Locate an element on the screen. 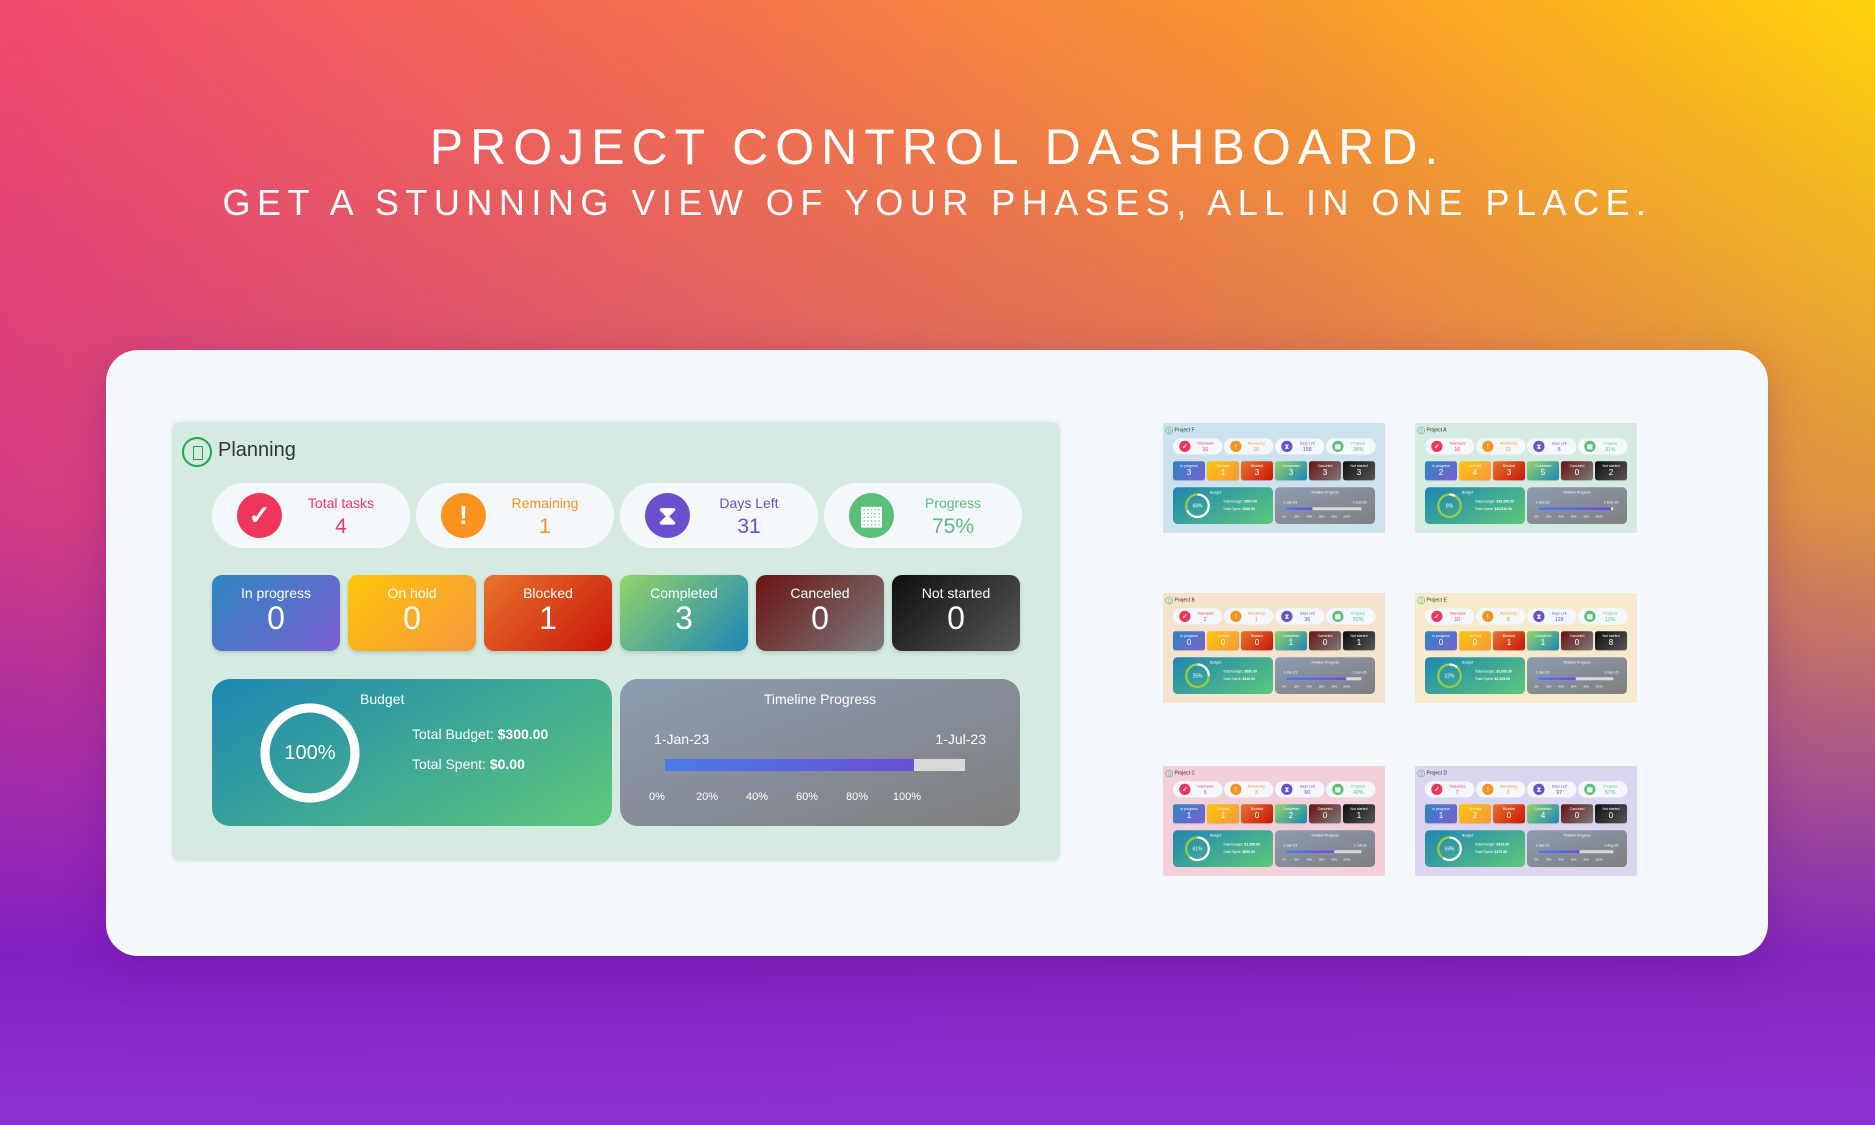 The width and height of the screenshot is (1875, 1125). project-title: Project A is located at coordinates (1436, 430).